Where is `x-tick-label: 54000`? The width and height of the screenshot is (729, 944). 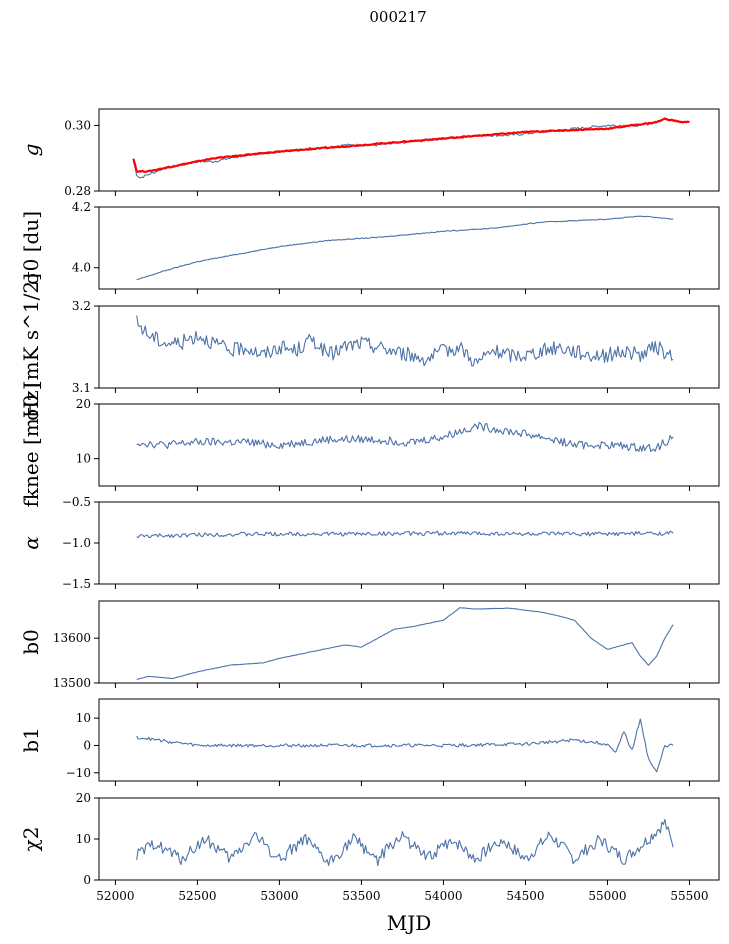
x-tick-label: 54000 is located at coordinates (443, 896).